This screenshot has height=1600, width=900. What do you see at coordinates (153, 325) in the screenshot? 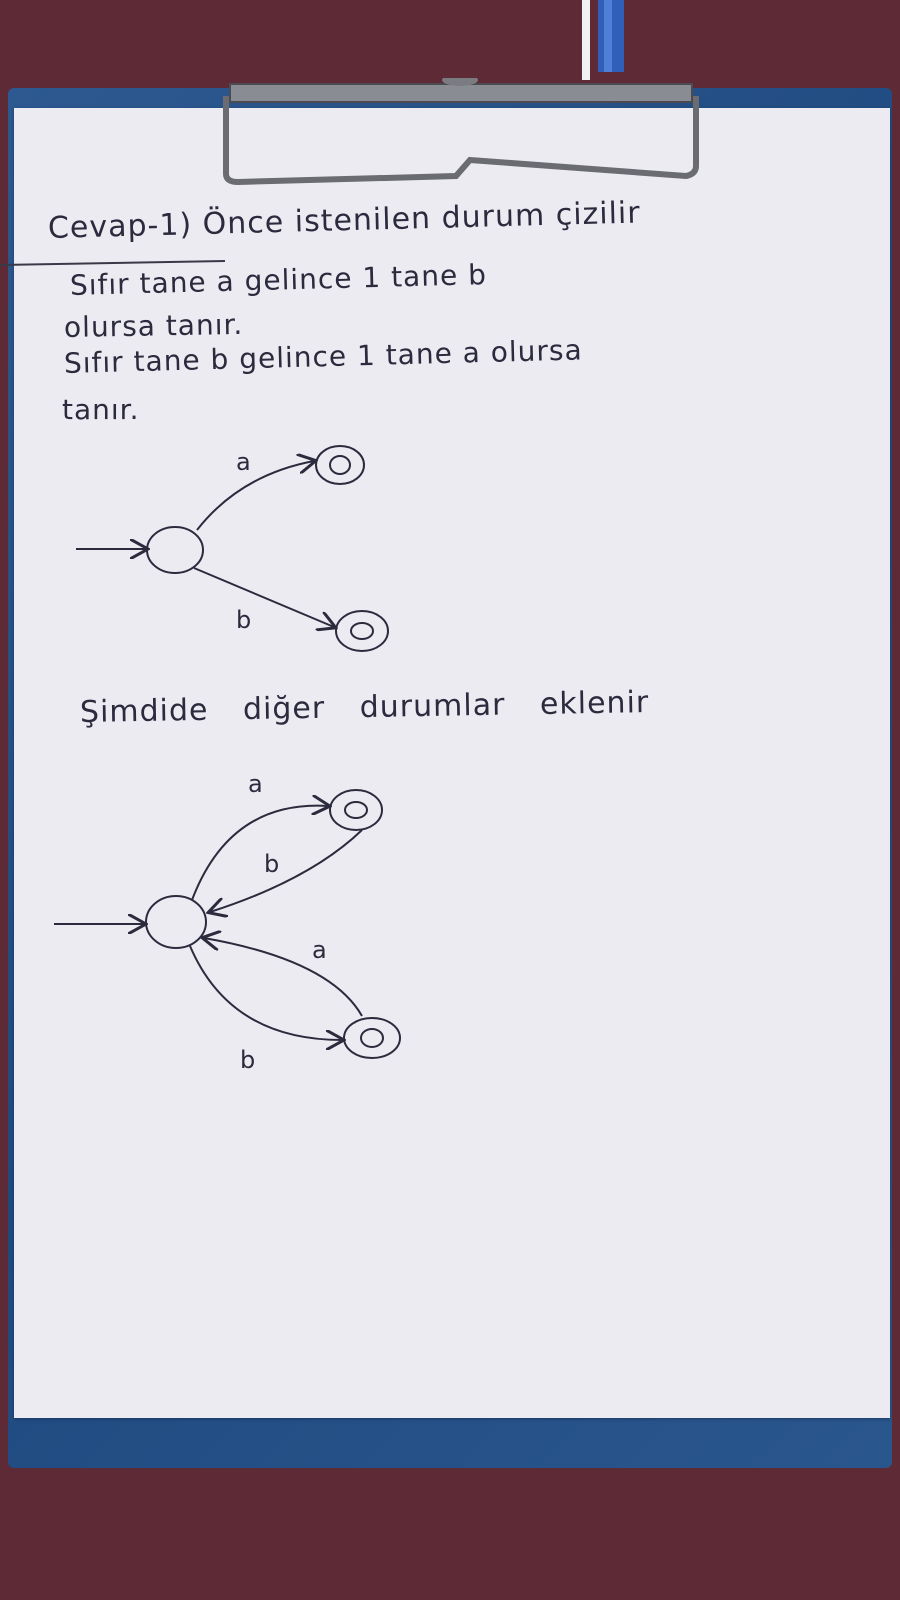
I see `text-line-2: olursa tanır.` at bounding box center [153, 325].